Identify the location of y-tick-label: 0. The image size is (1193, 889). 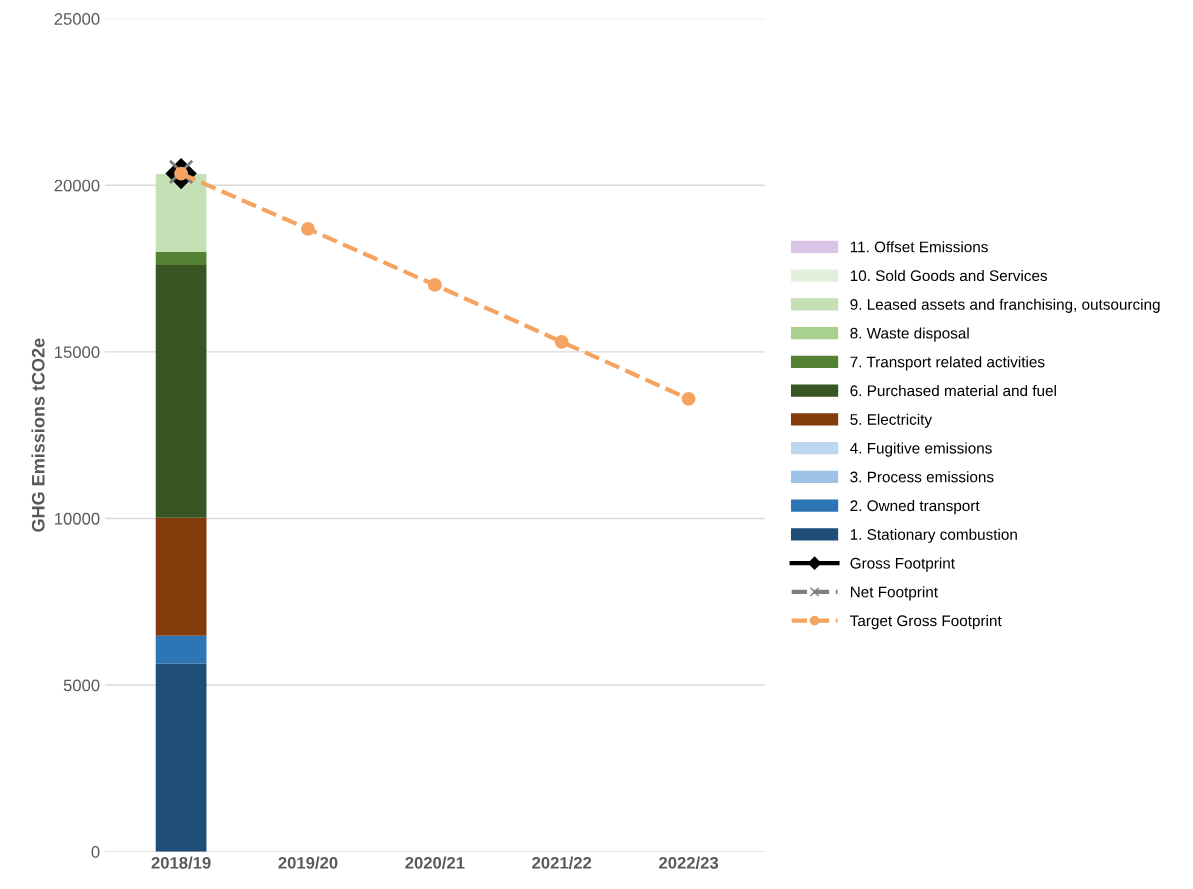
(95, 852).